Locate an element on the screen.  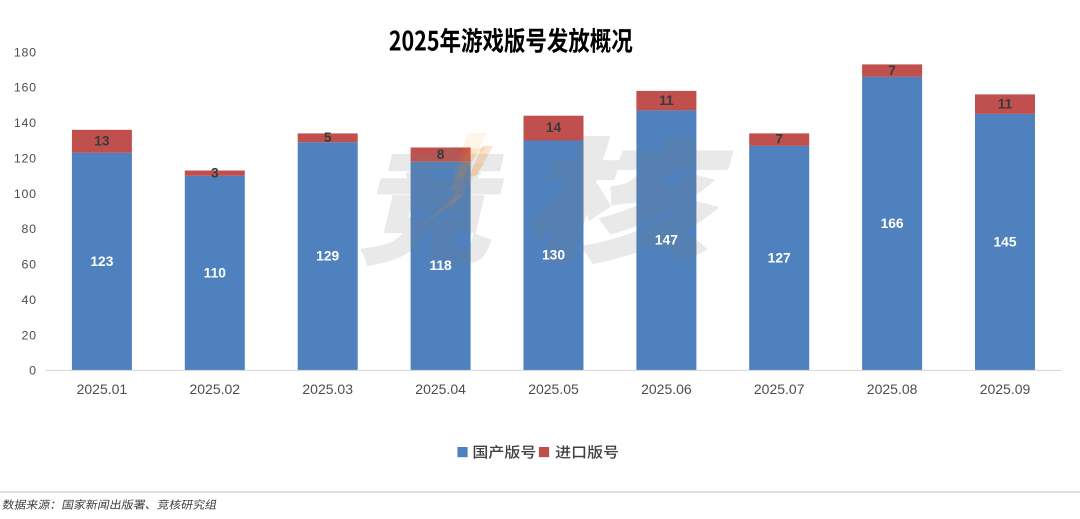
svg-text: 2025.01 is located at coordinates (102, 389).